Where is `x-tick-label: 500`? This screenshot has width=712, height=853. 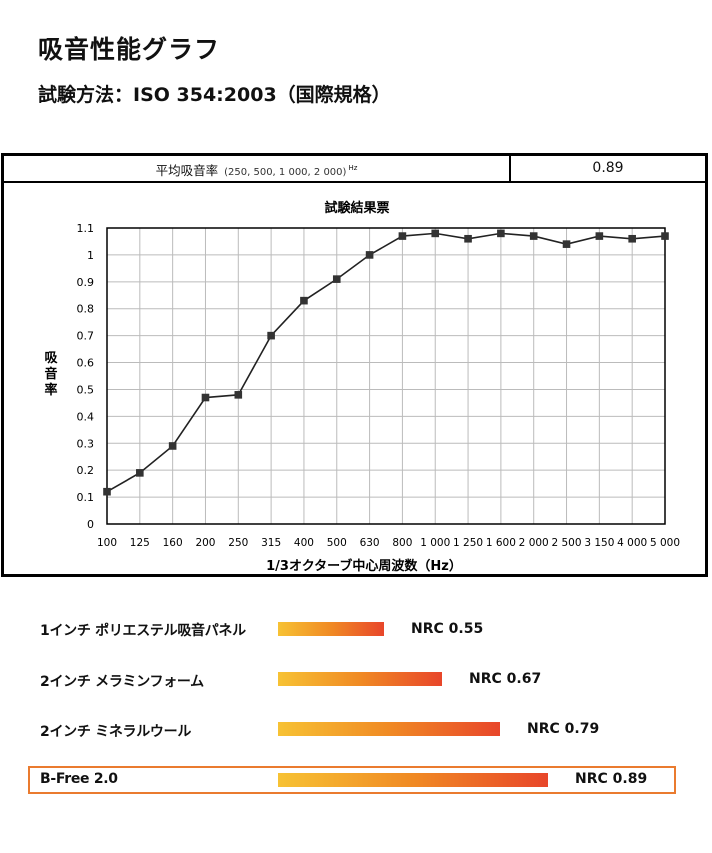
x-tick-label: 500 is located at coordinates (337, 543).